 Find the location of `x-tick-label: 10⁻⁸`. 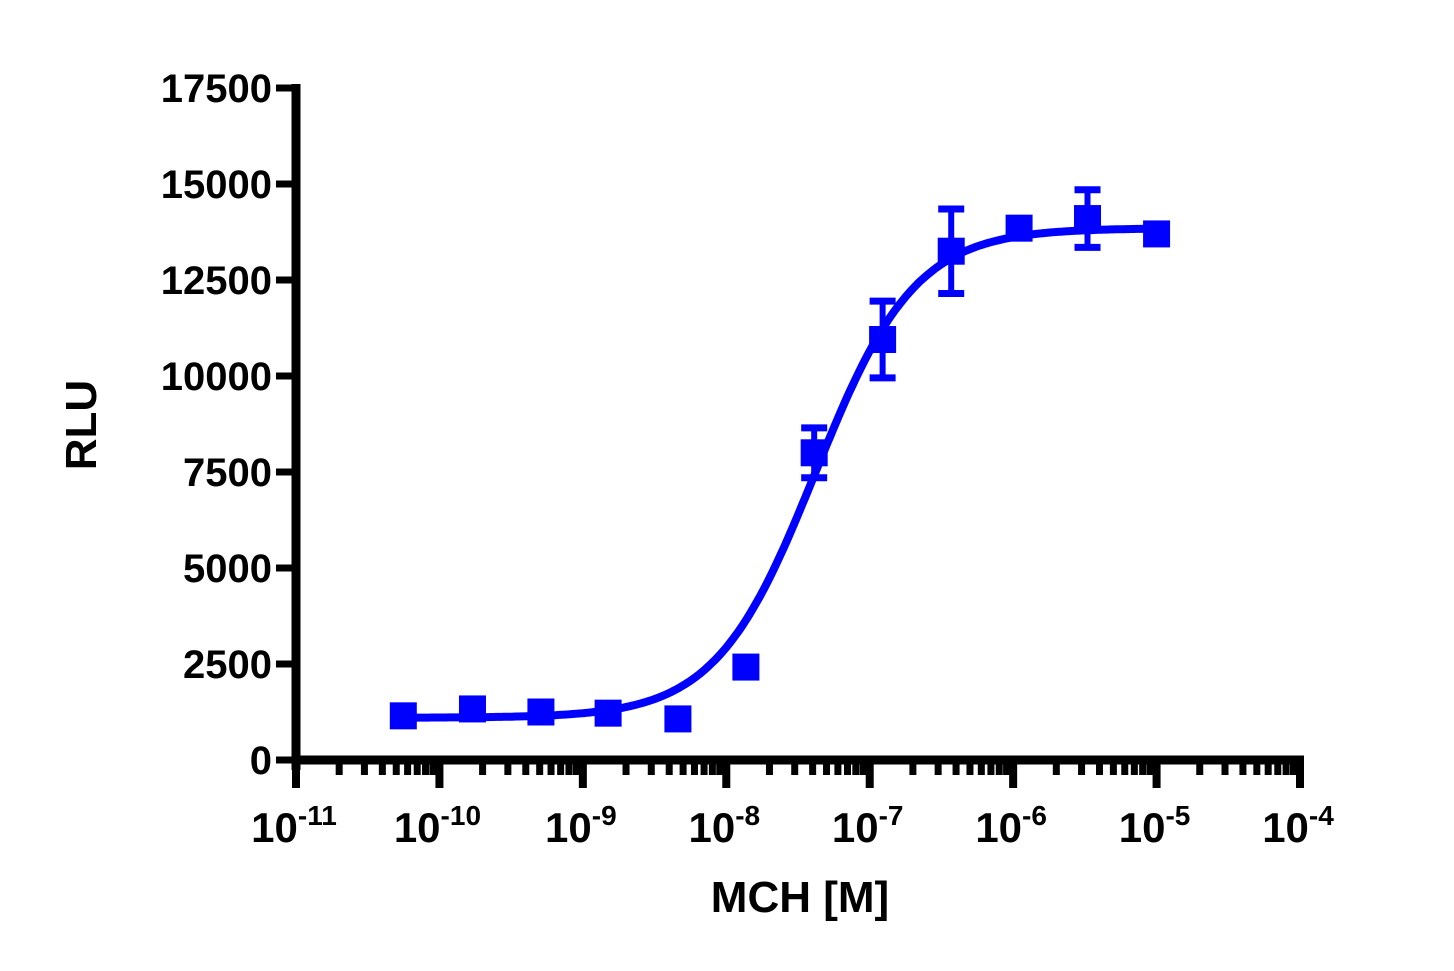

x-tick-label: 10⁻⁸ is located at coordinates (724, 825).